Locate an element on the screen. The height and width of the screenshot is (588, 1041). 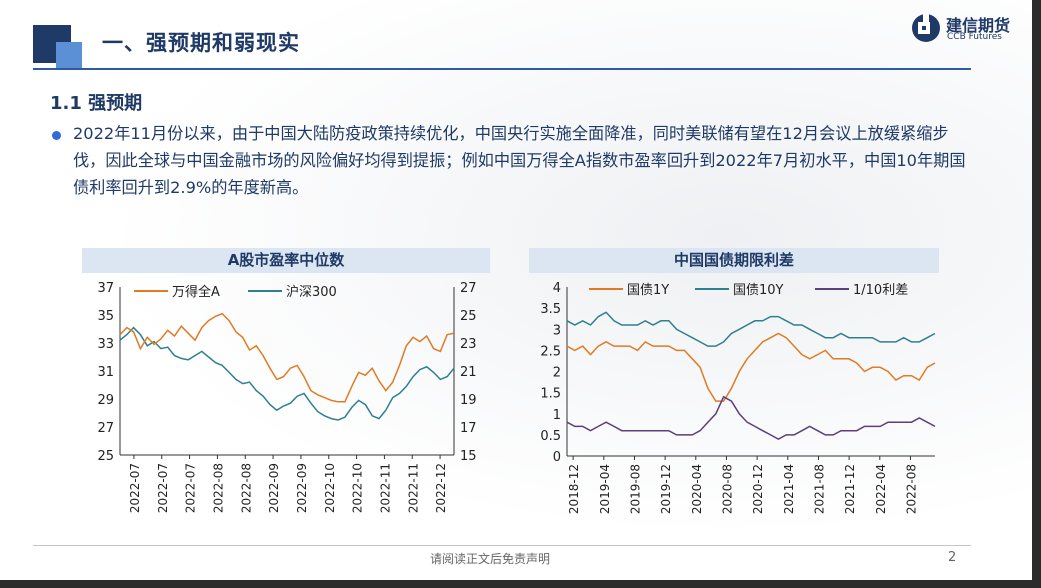
series-line-bond-10y is located at coordinates (751, 329).